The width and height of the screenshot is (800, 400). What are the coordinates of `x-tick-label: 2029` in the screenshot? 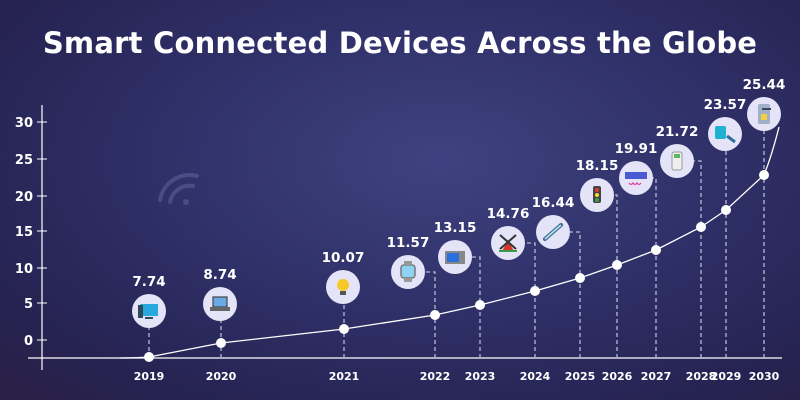 It's located at (726, 376).